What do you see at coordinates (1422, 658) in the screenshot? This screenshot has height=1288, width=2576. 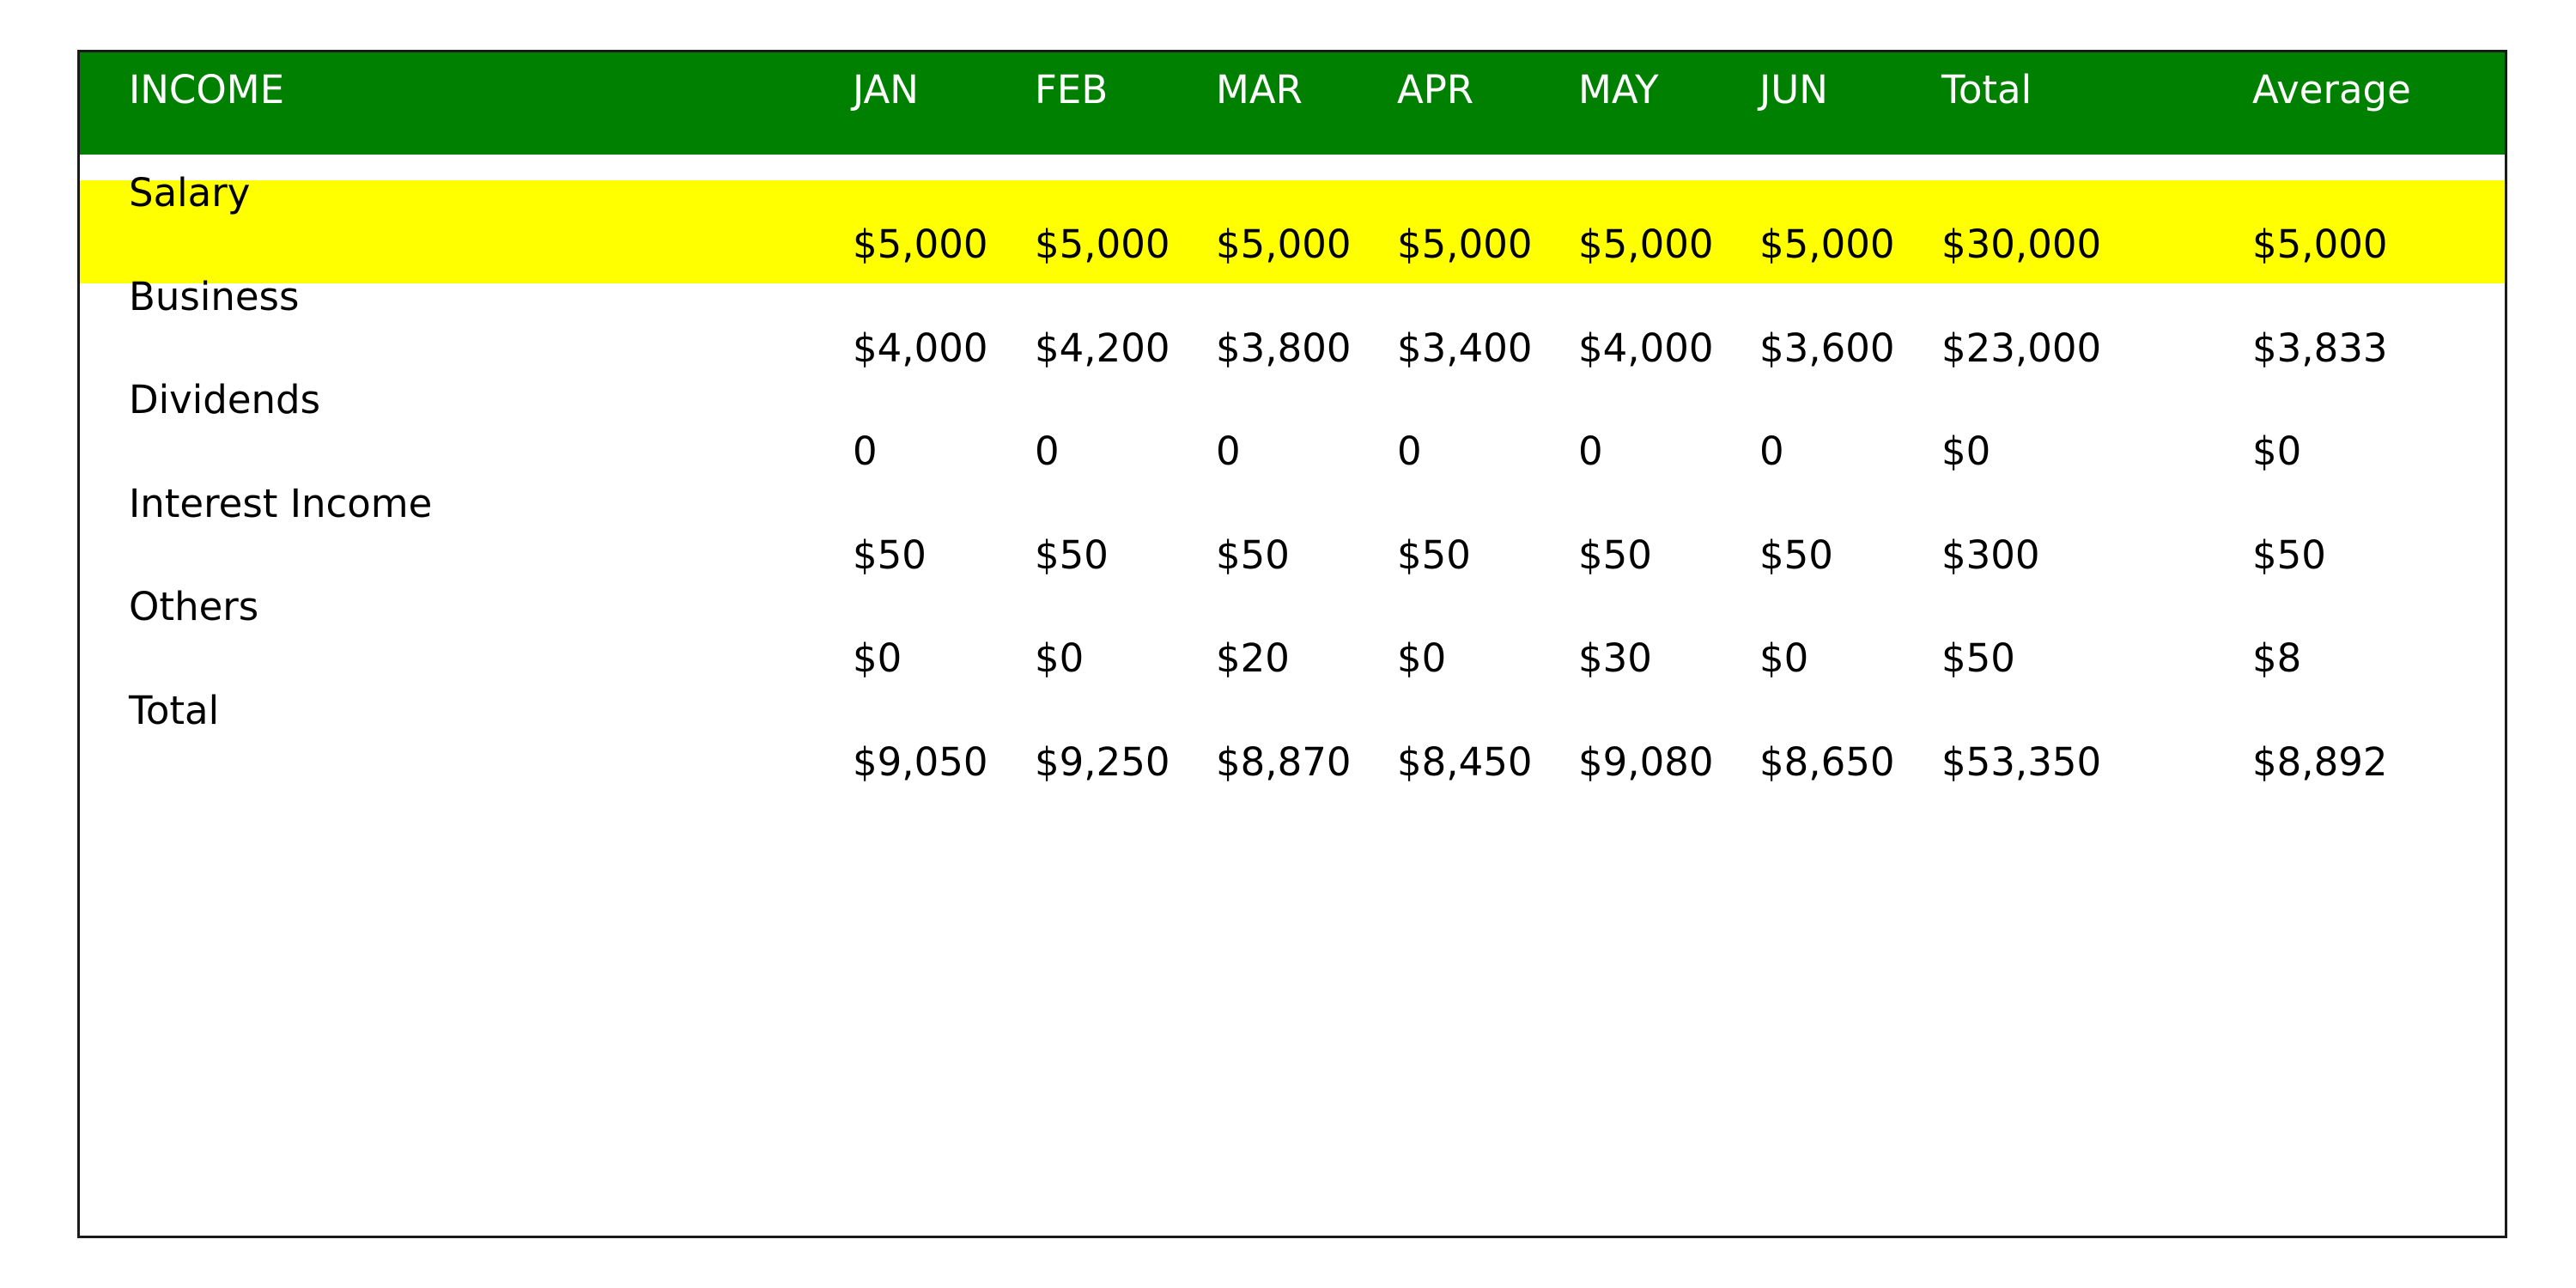 I see `cell-others-apr: $0` at bounding box center [1422, 658].